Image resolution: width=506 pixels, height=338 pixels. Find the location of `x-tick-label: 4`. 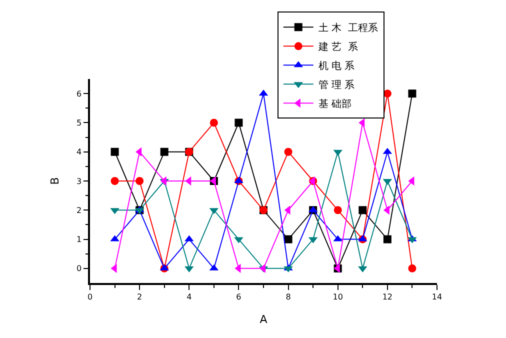

x-tick-label: 4 is located at coordinates (189, 297).